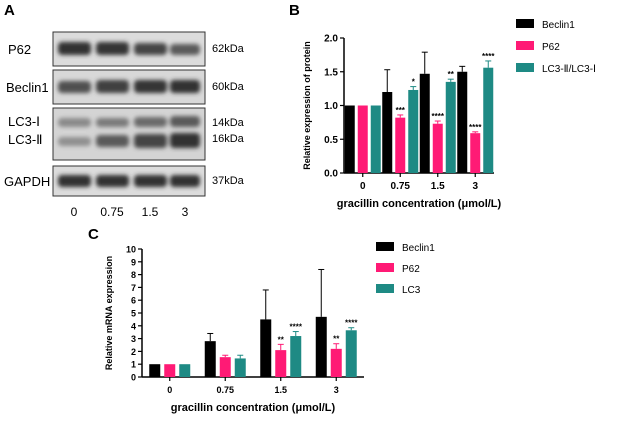 This screenshot has height=427, width=636. Describe the element at coordinates (133, 352) in the screenshot. I see `y-tick-label: 2` at that location.